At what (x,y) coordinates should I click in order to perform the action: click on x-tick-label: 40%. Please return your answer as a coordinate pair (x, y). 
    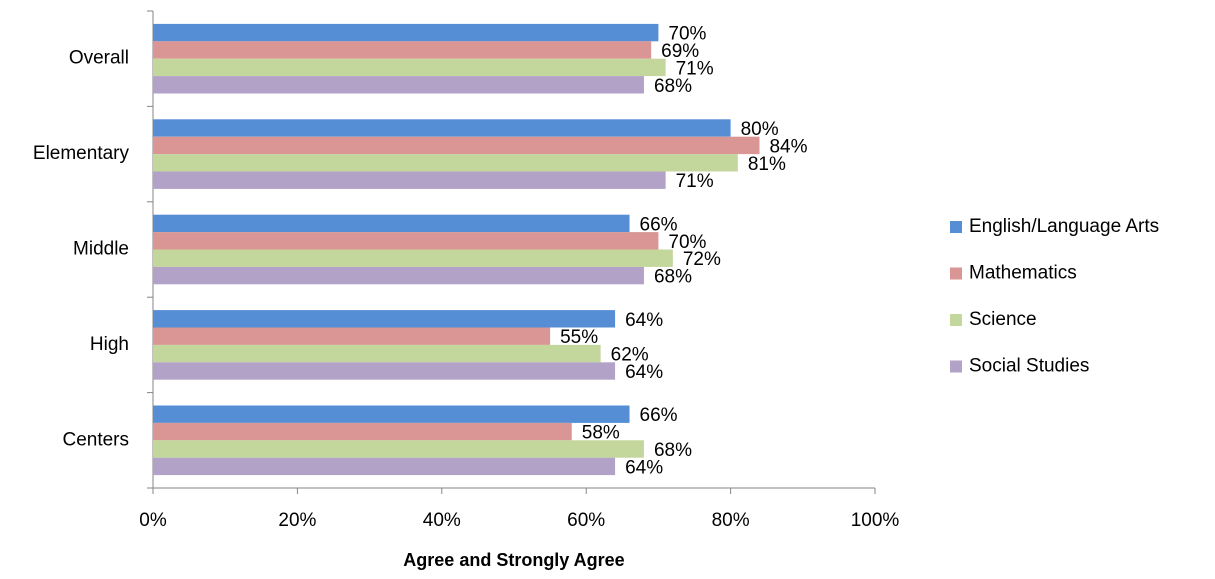
    Looking at the image, I should click on (442, 520).